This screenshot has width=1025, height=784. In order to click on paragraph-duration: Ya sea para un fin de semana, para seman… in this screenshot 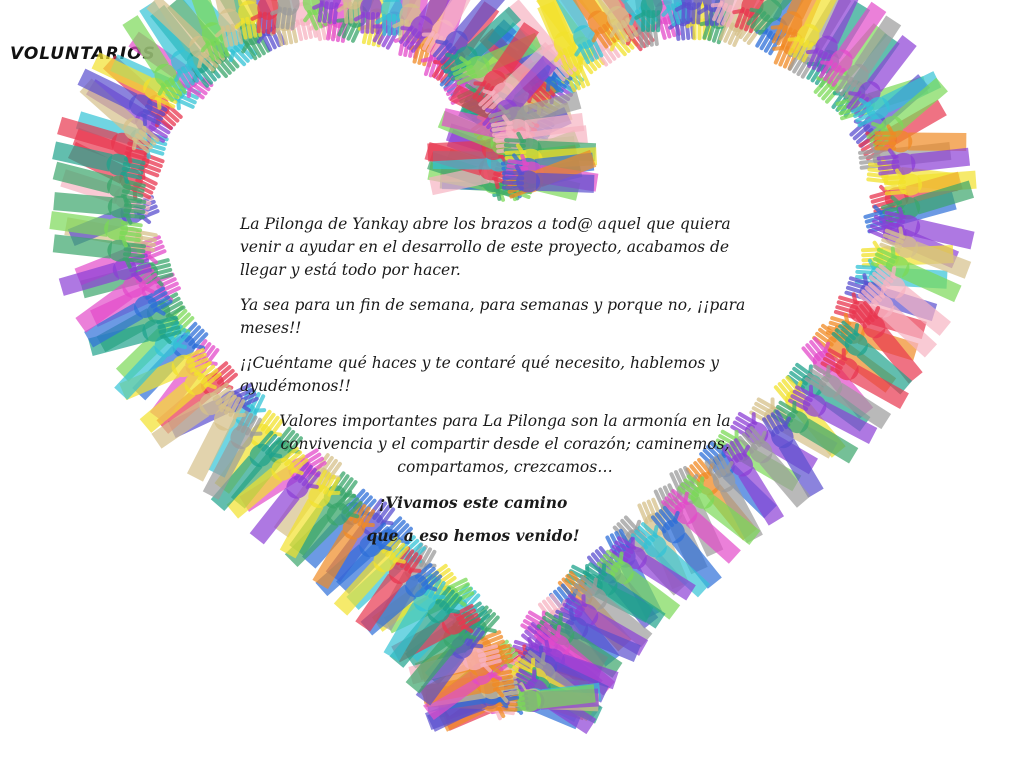, I will do `click(493, 316)`.